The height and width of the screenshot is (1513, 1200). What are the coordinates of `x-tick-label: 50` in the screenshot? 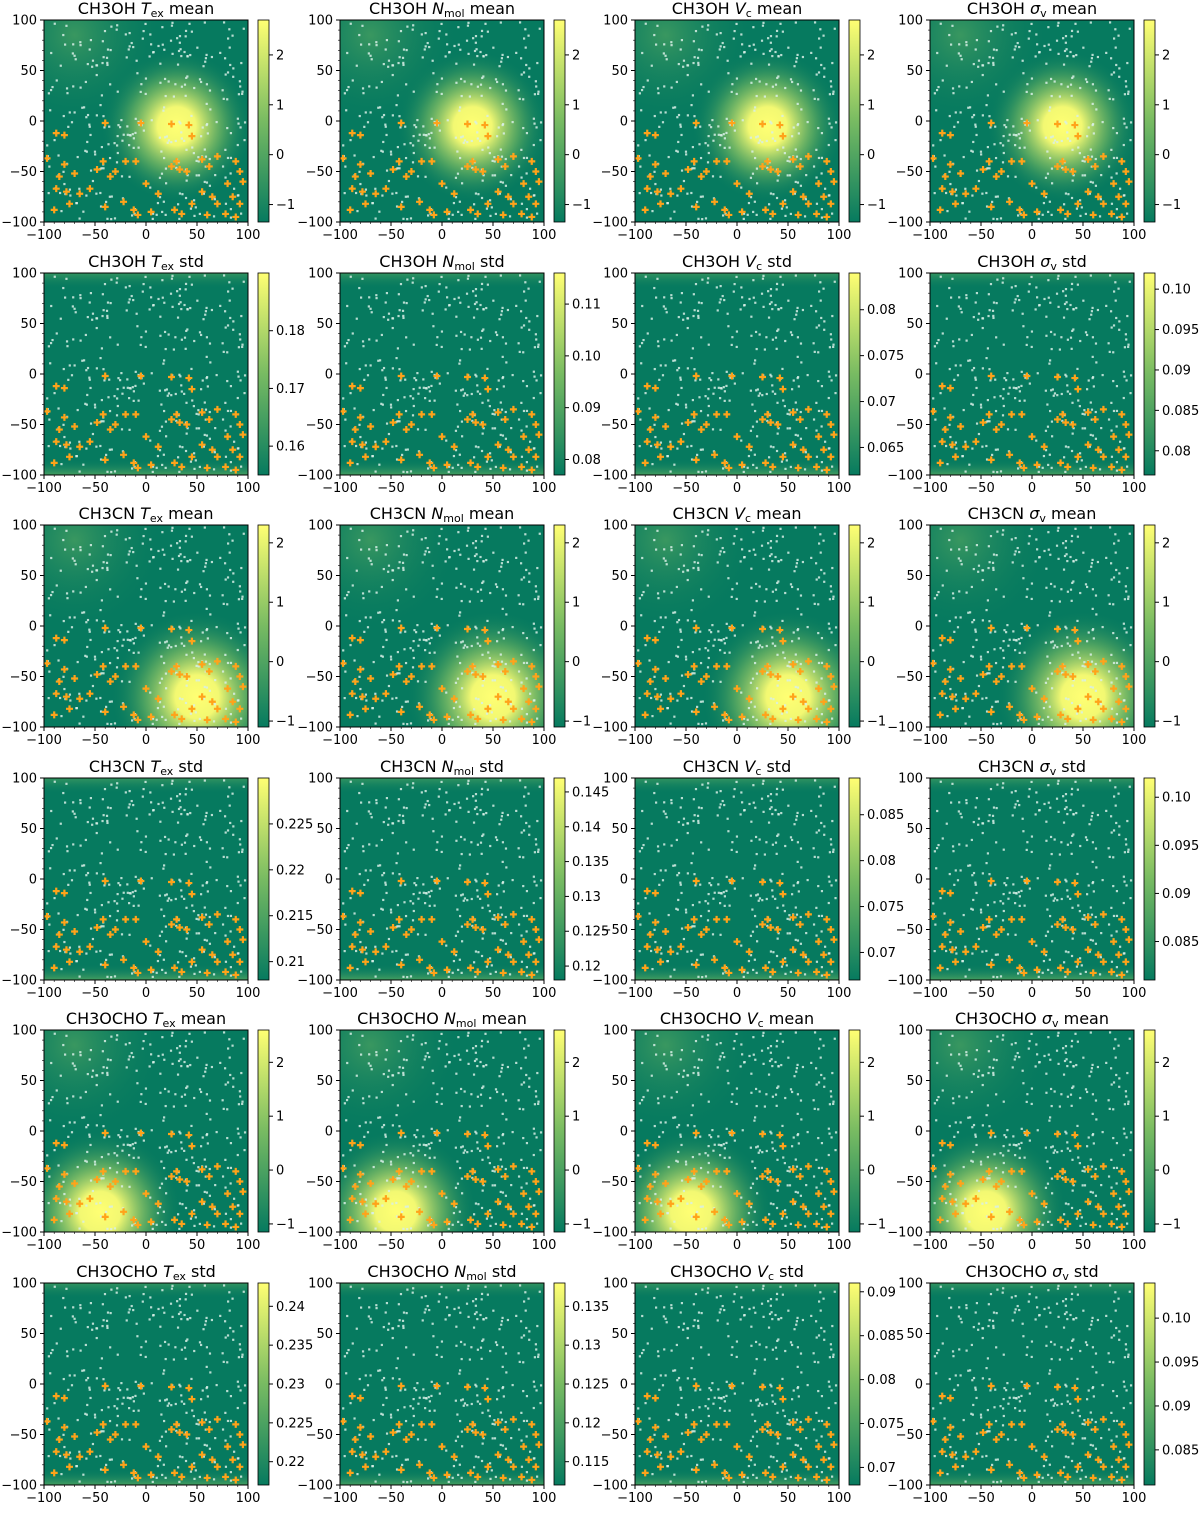 It's located at (197, 235).